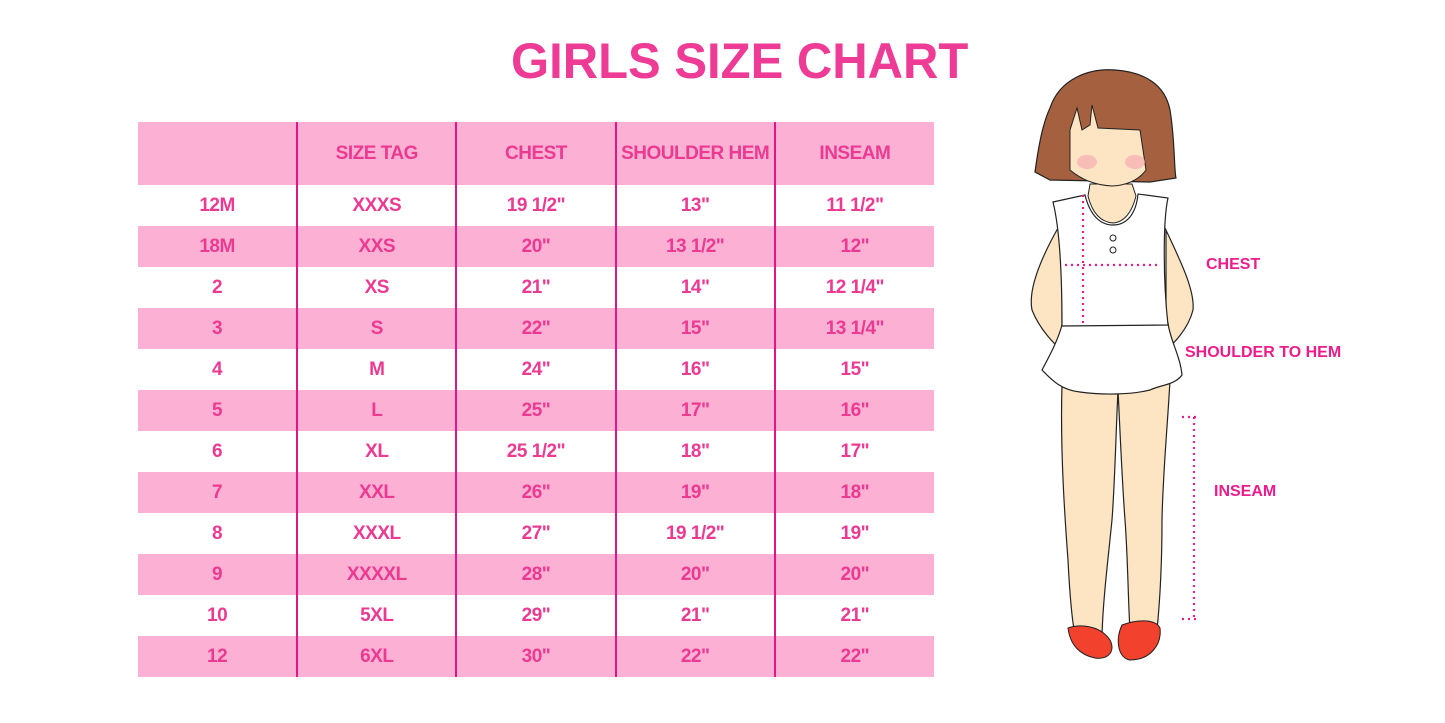 The height and width of the screenshot is (723, 1445). Describe the element at coordinates (218, 492) in the screenshot. I see `table-cell: 7` at that location.